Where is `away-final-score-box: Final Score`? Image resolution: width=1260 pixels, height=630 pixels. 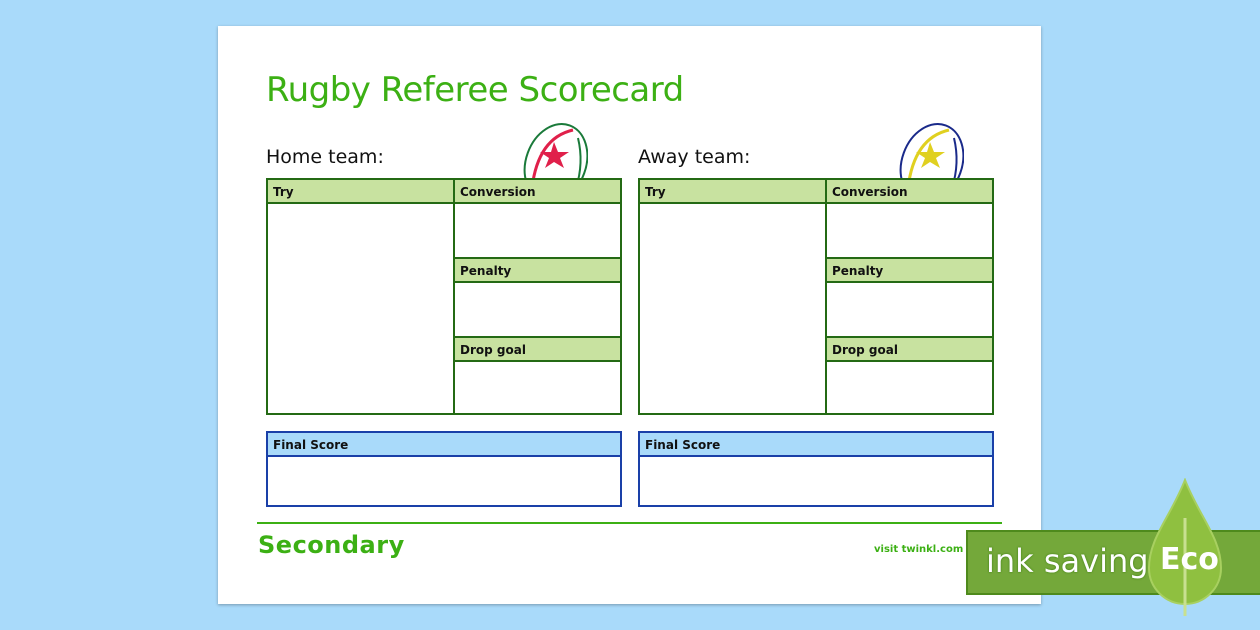 away-final-score-box: Final Score is located at coordinates (816, 469).